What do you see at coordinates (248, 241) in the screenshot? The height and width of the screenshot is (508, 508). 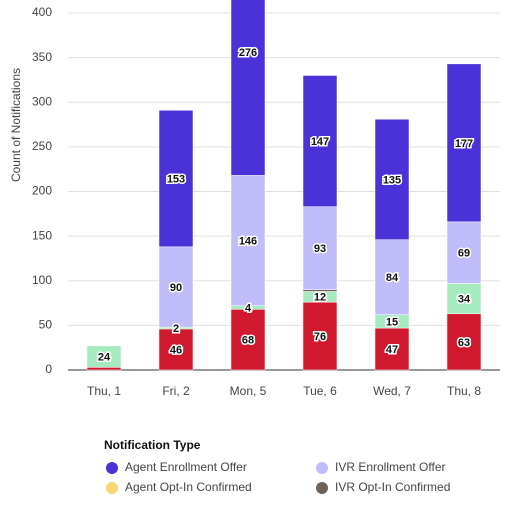 I see `data-label: 146` at bounding box center [248, 241].